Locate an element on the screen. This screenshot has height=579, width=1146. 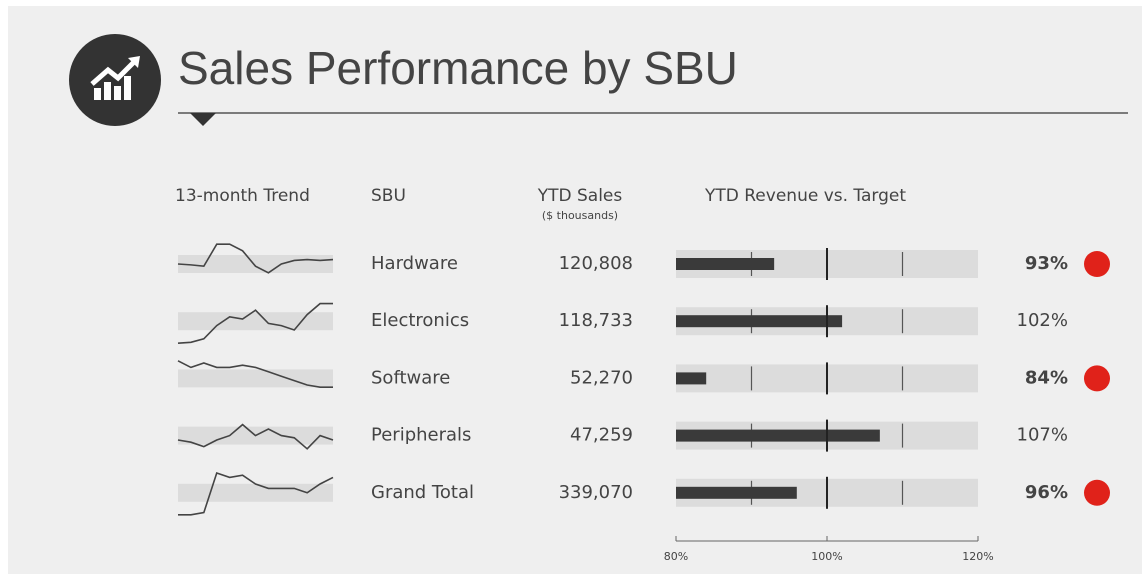
x-tick-label: 80% is located at coordinates (676, 556).